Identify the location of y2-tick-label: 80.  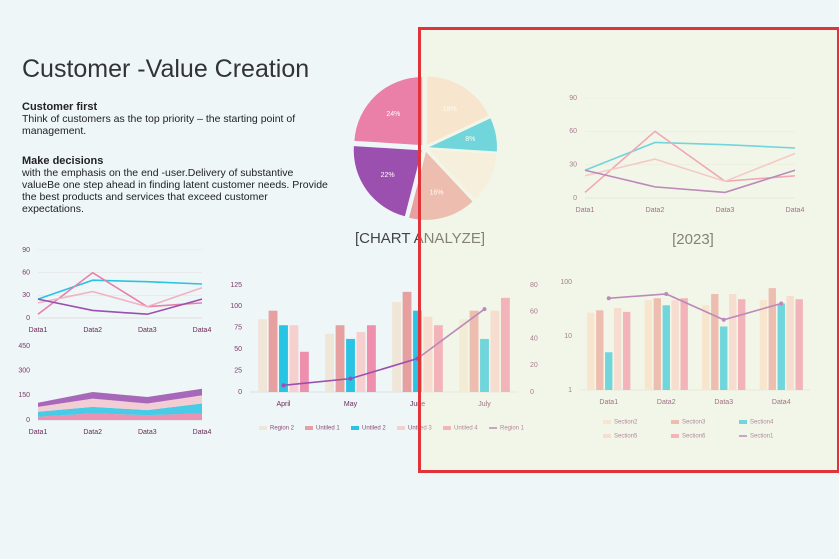
(534, 285).